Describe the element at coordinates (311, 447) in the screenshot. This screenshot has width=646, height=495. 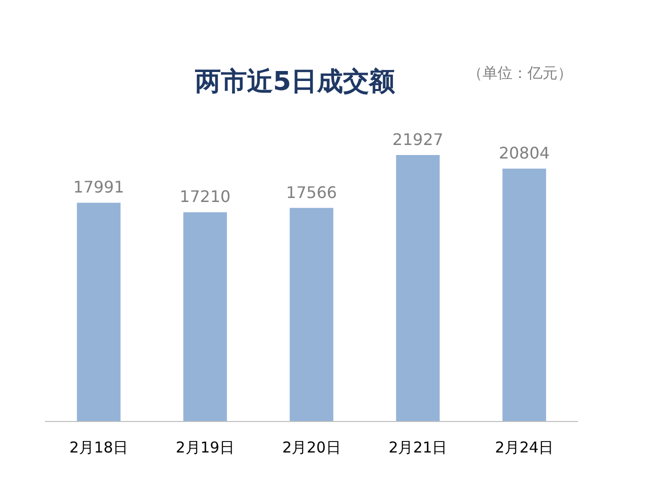
I see `x-tick-label: 2月20日` at that location.